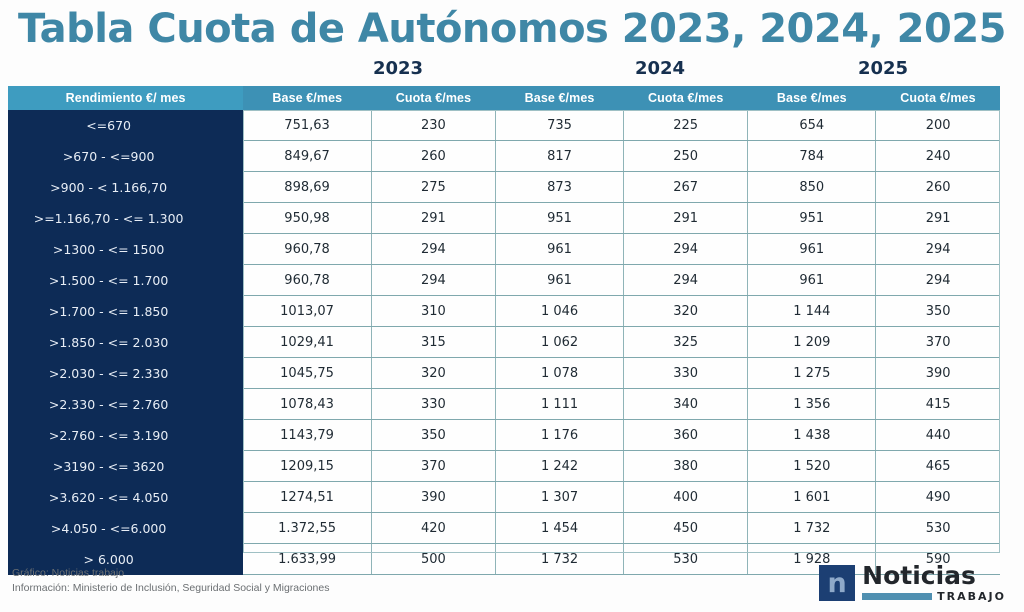 Image resolution: width=1024 pixels, height=612 pixels. Describe the element at coordinates (812, 311) in the screenshot. I see `cell-base-2025: 1 144` at that location.